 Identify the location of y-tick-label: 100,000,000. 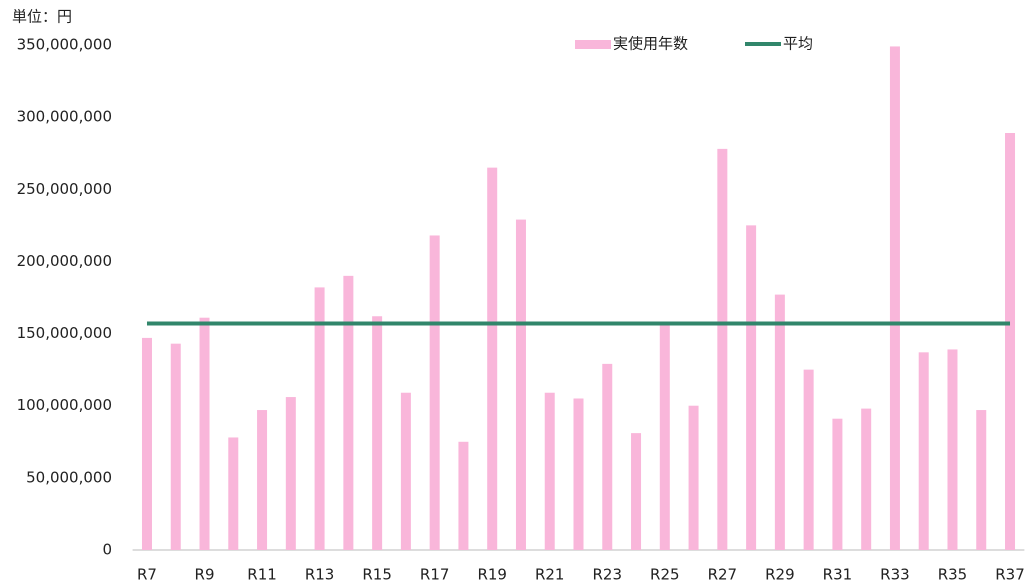
(64, 405).